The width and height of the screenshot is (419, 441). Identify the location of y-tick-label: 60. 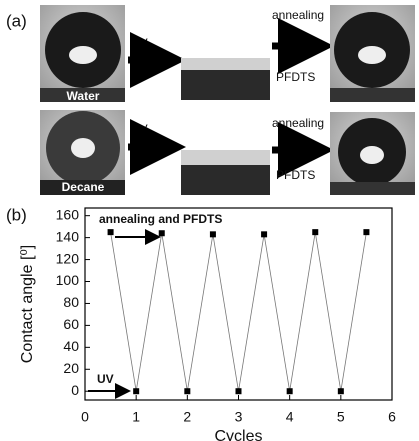
(71, 324).